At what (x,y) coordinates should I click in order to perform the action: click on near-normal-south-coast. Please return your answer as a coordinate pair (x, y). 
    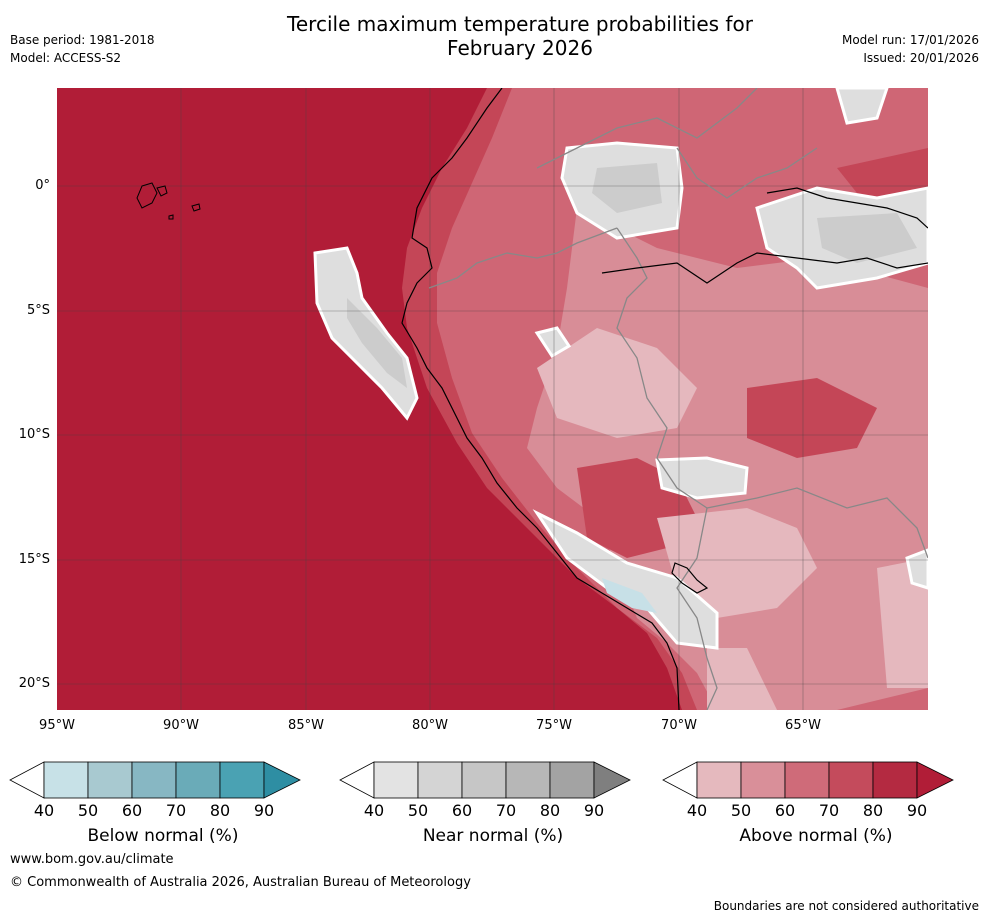
    Looking at the image, I should click on (625, 579).